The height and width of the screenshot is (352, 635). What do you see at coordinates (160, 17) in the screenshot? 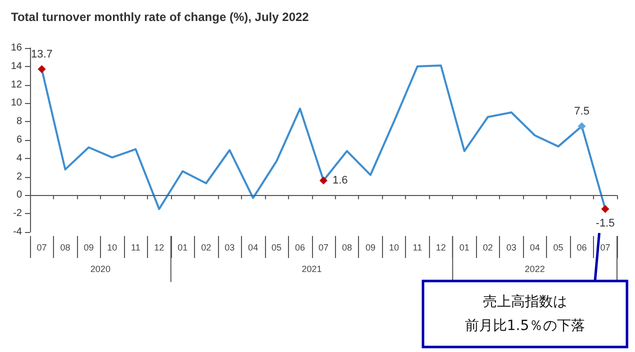
I see `chart-title: Total turnover monthly rate of change (%), July 2022` at bounding box center [160, 17].